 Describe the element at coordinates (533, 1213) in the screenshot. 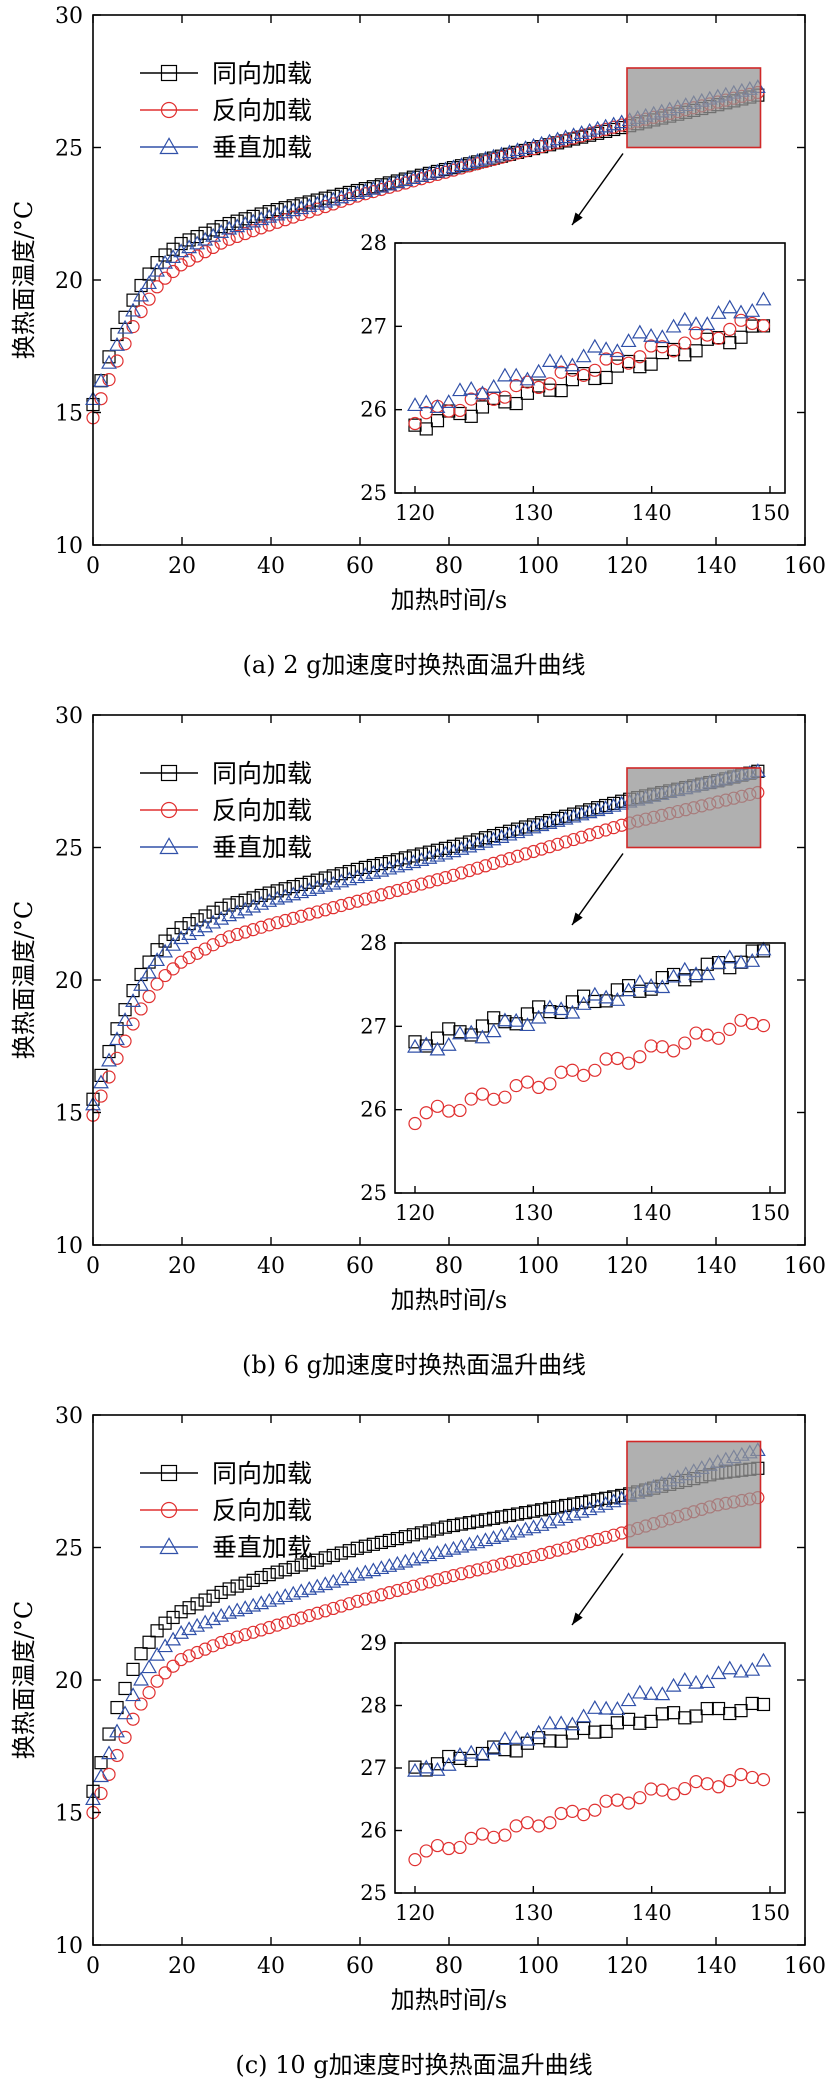

I see `inset-x-tick-label: 130` at that location.